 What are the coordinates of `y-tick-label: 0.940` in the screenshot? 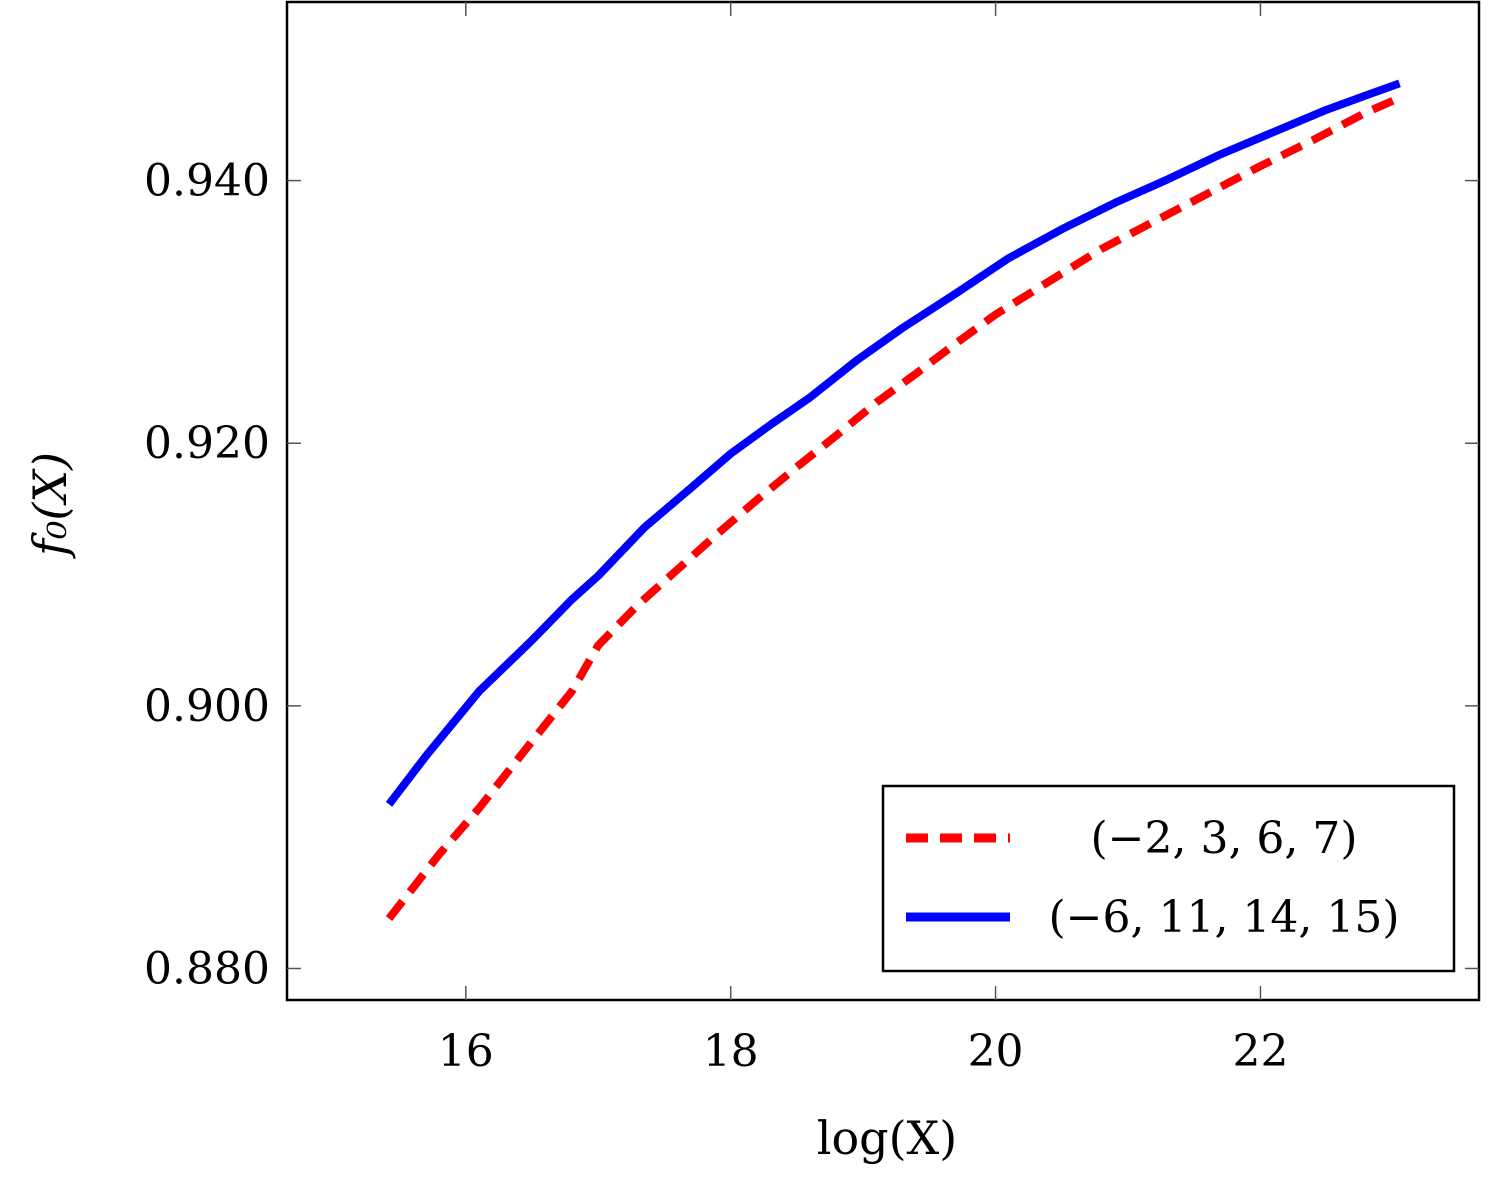 It's located at (207, 181).